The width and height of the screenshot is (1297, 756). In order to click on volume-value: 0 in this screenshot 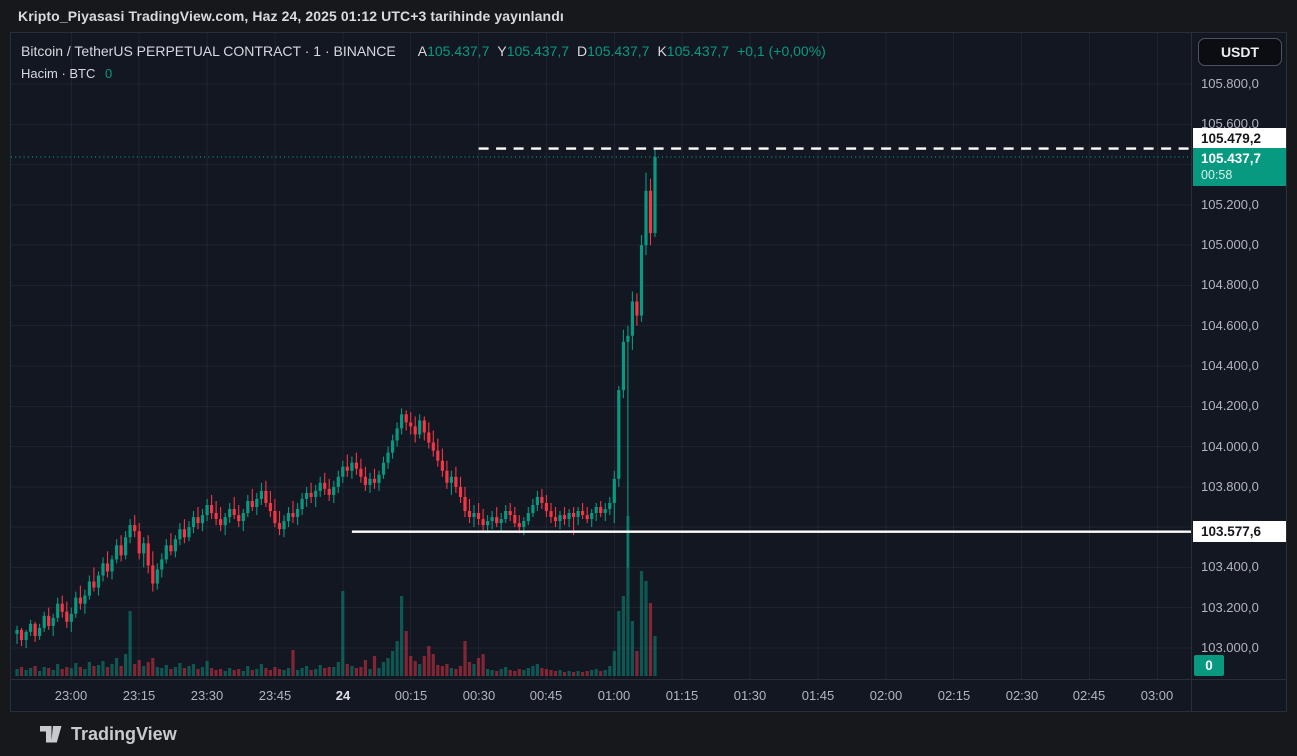, I will do `click(109, 73)`.